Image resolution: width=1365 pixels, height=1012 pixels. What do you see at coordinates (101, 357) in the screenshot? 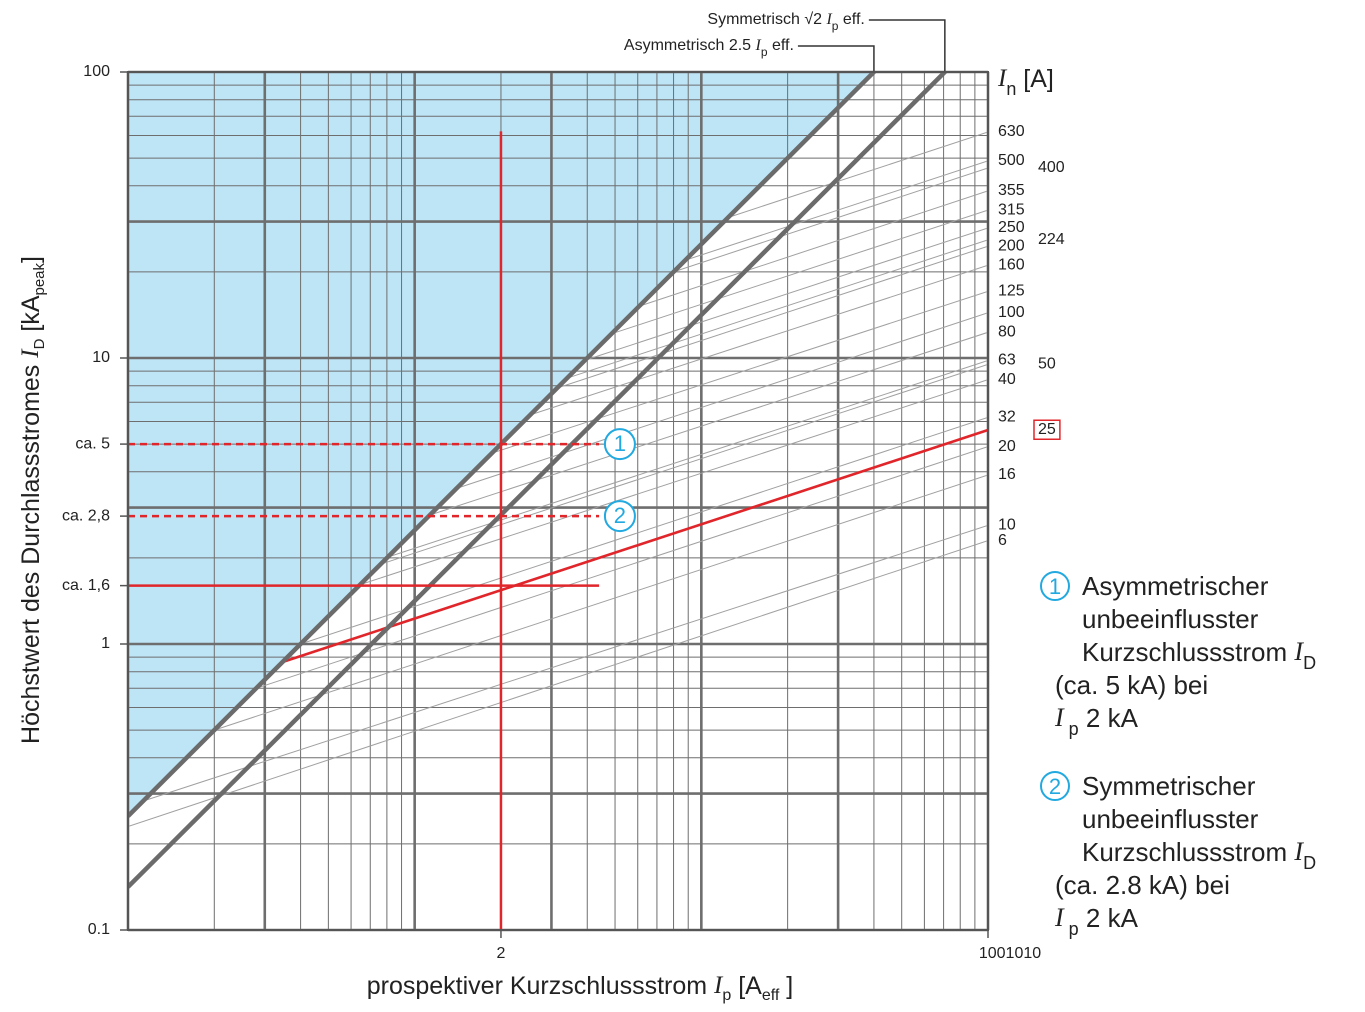
I see `y-tick-label: 10` at bounding box center [101, 357].